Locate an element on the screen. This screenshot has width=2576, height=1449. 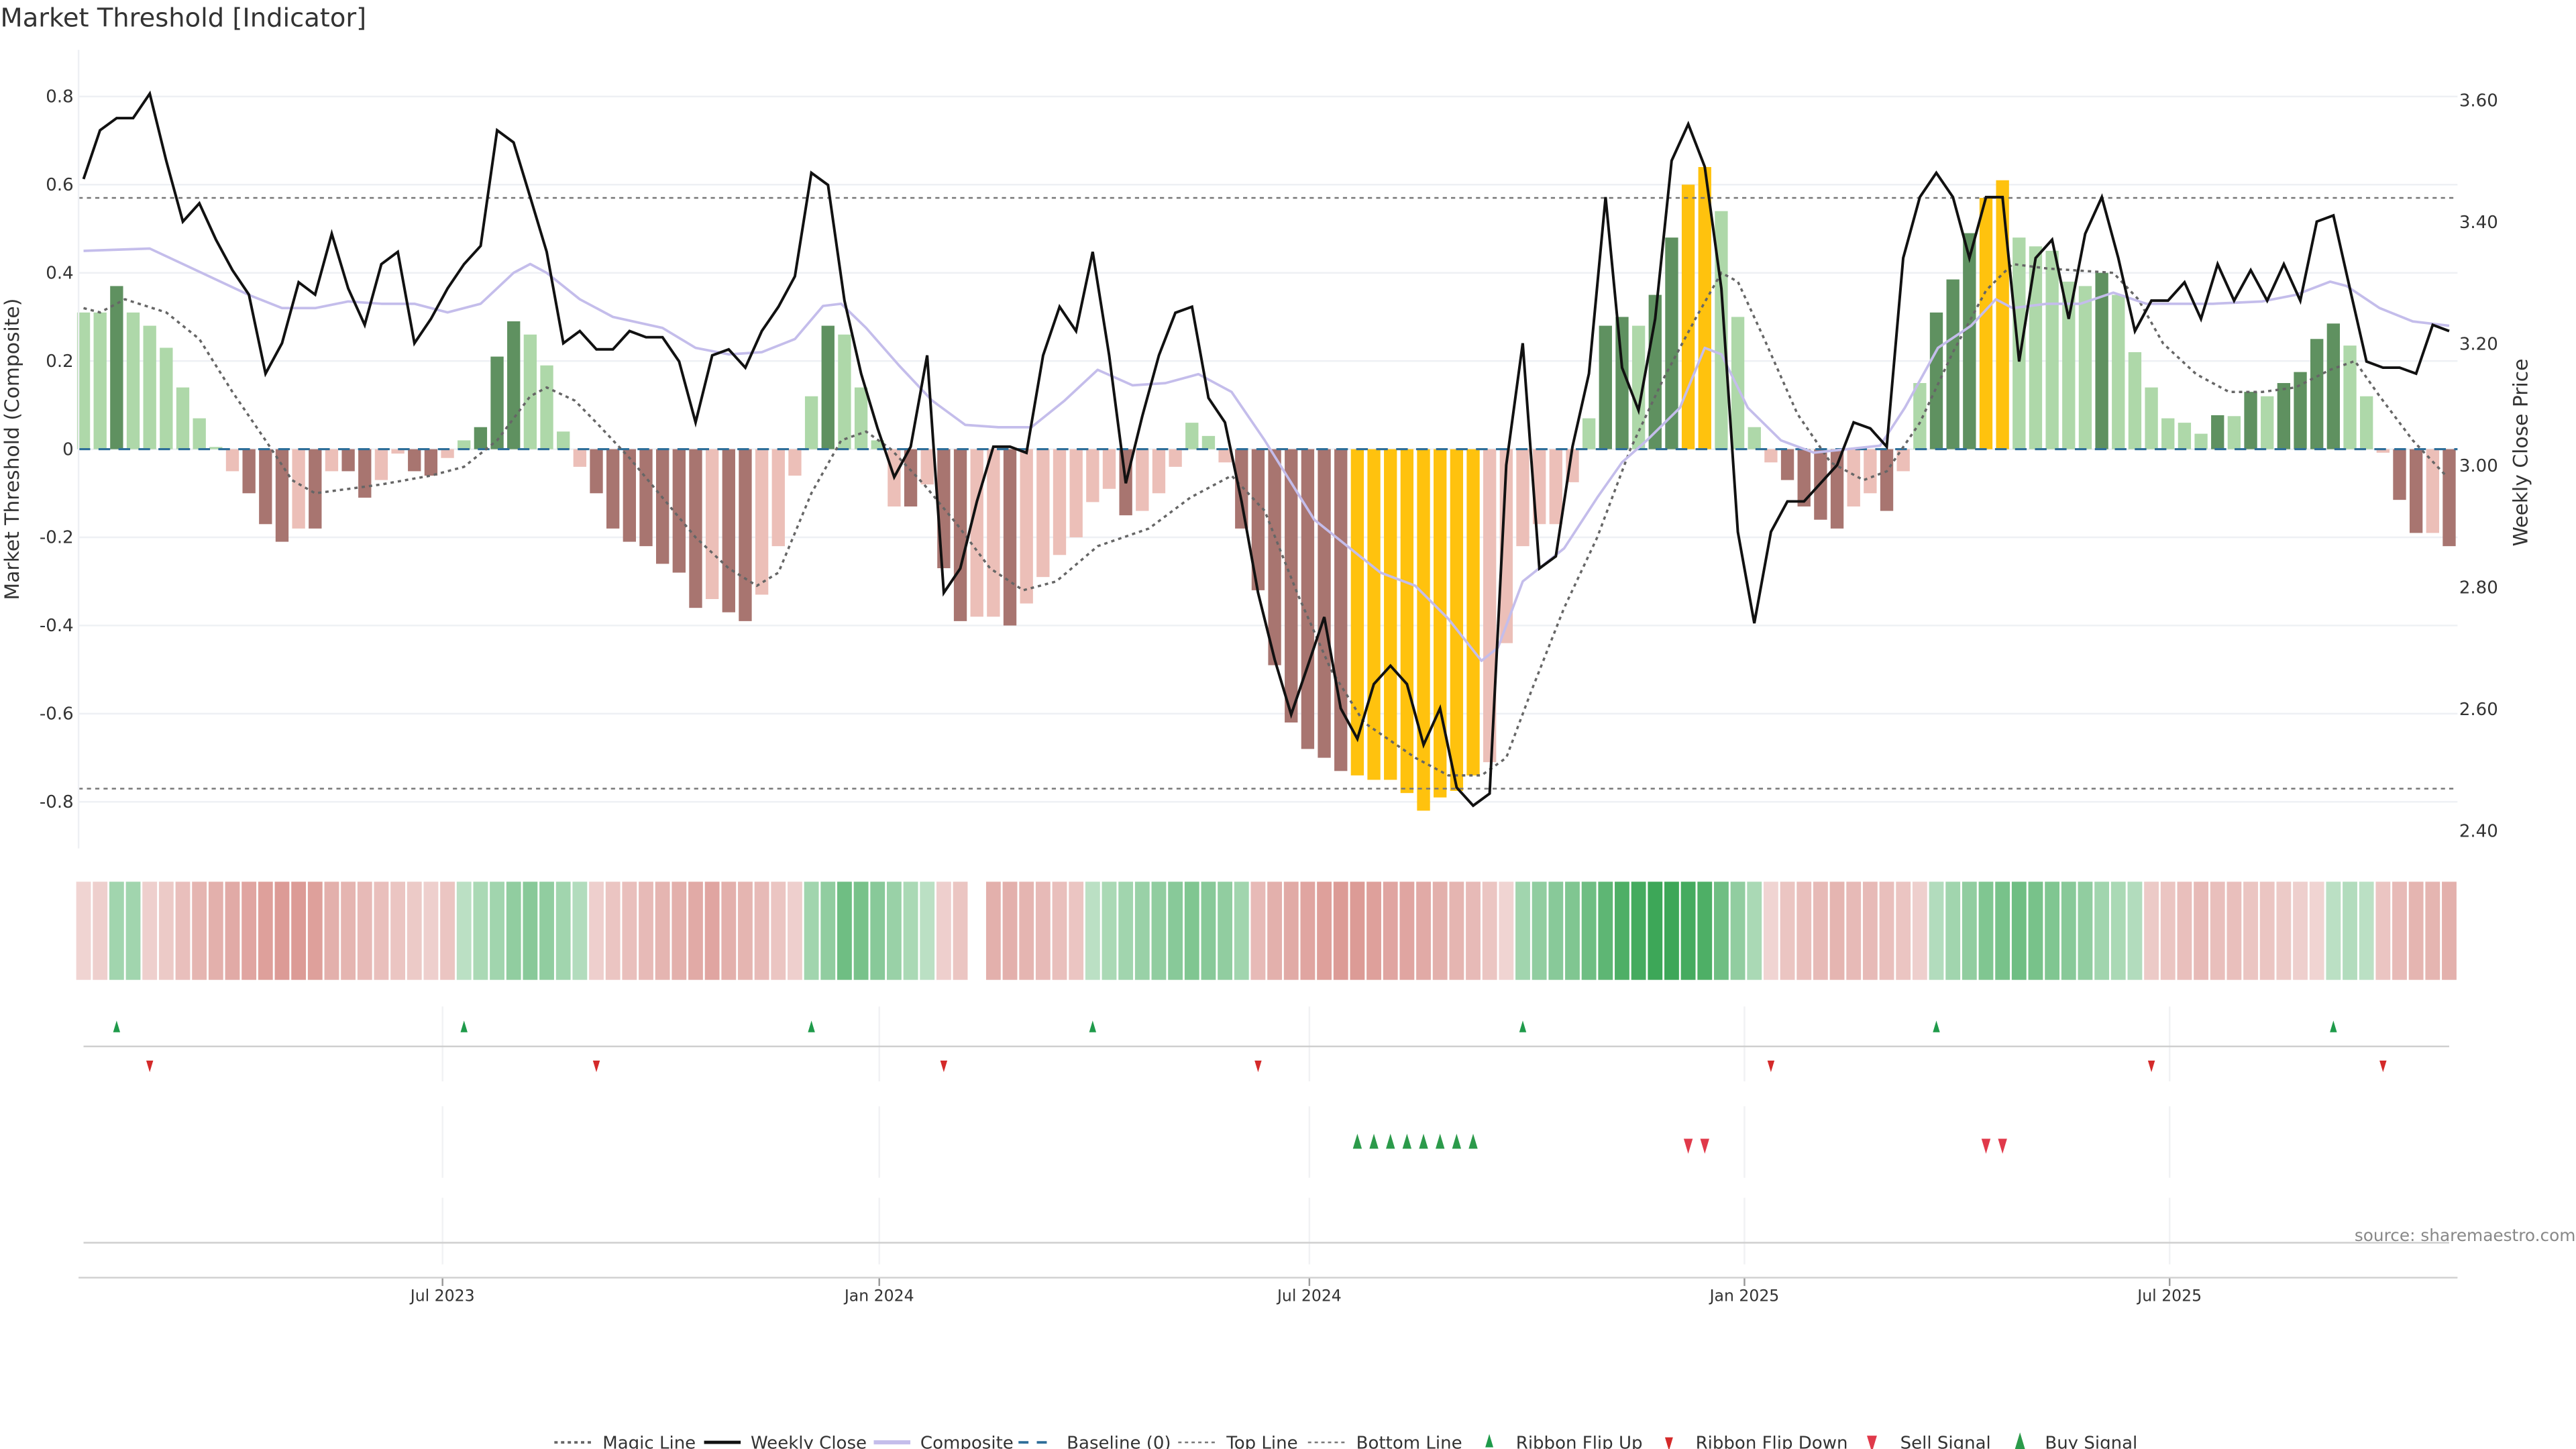
legend-item: Ribbon Flip Down is located at coordinates (1756, 1441).